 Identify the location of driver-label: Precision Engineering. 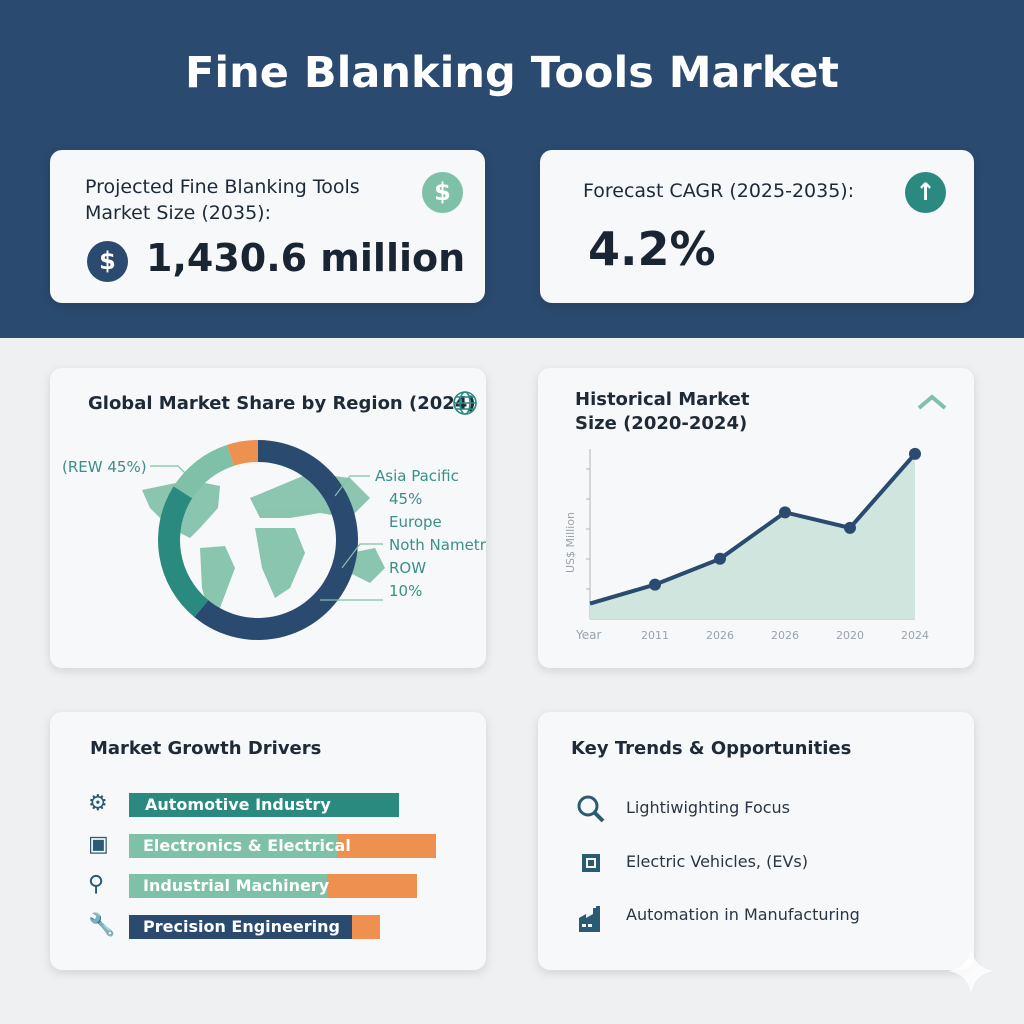
(241, 926).